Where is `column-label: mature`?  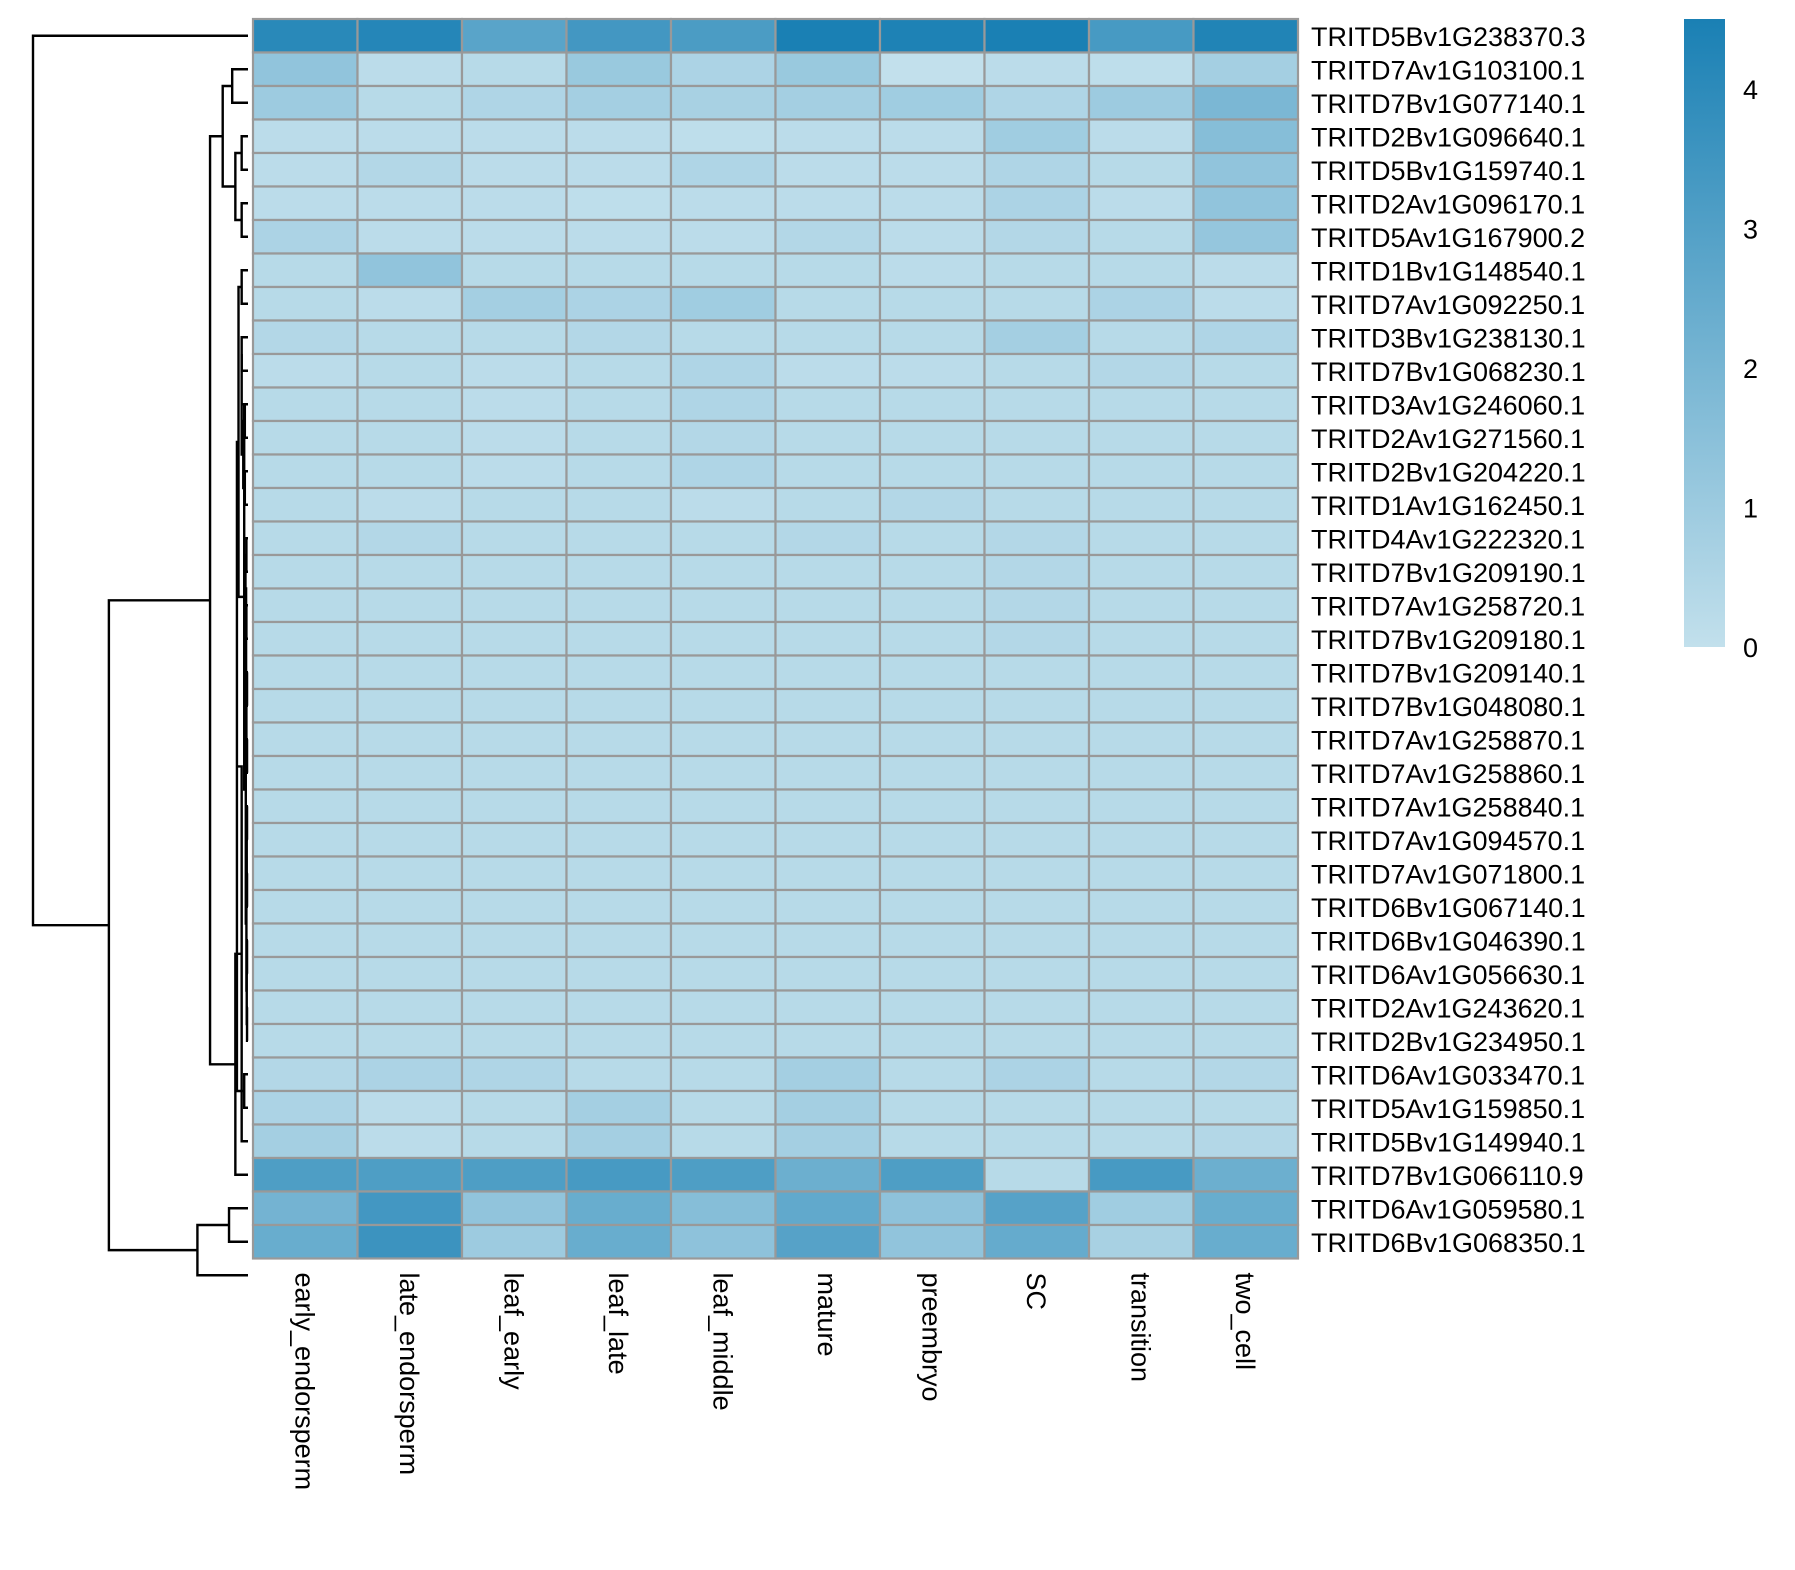
column-label: mature is located at coordinates (827, 1315).